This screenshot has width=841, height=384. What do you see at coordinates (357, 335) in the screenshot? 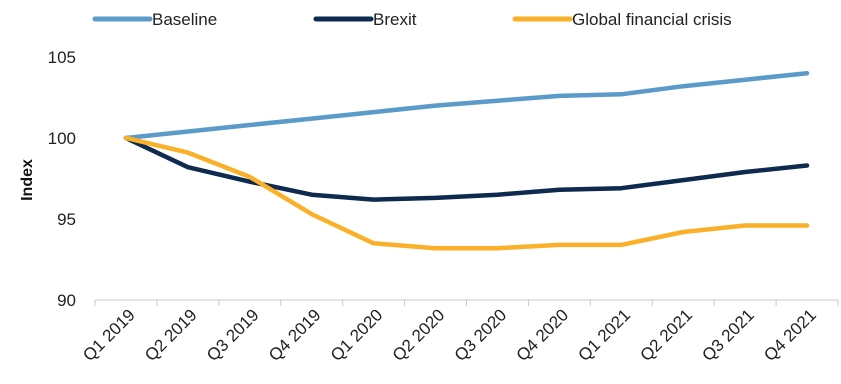
I see `x-tick-label: Q1 2020` at bounding box center [357, 335].